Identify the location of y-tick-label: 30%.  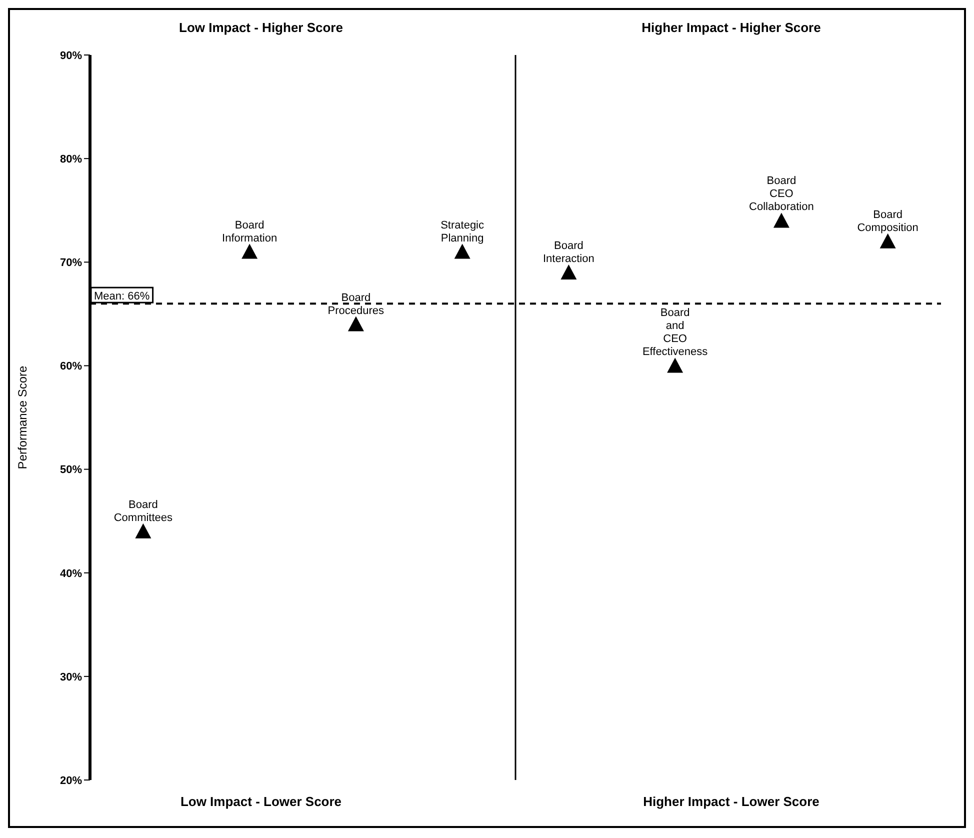
(71, 677).